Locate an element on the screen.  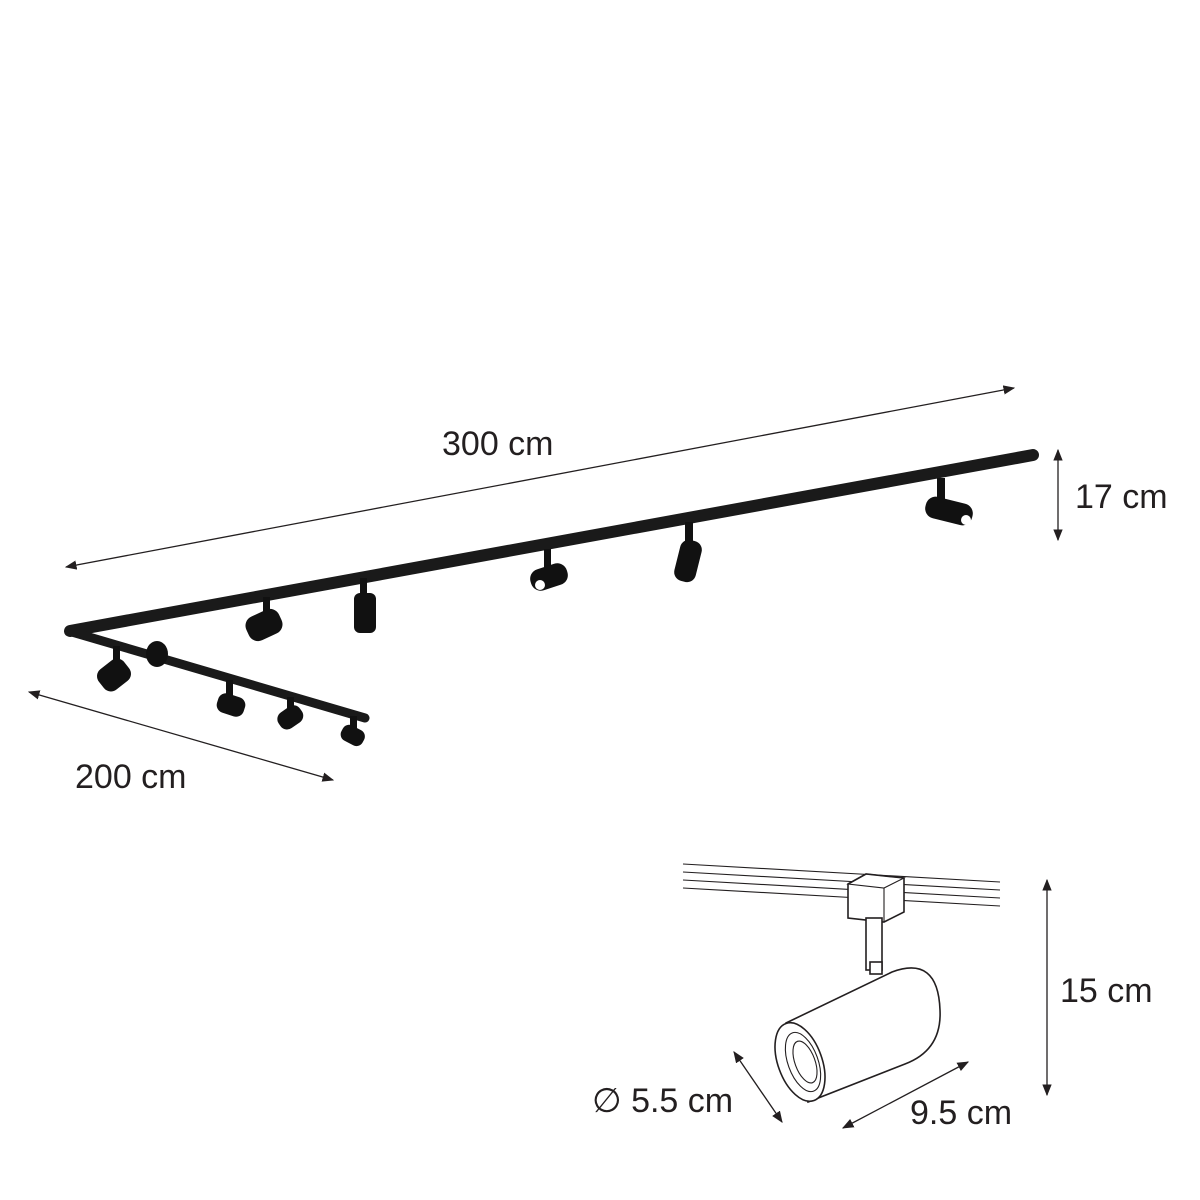
track-length-label: 300 cm is located at coordinates (498, 444).